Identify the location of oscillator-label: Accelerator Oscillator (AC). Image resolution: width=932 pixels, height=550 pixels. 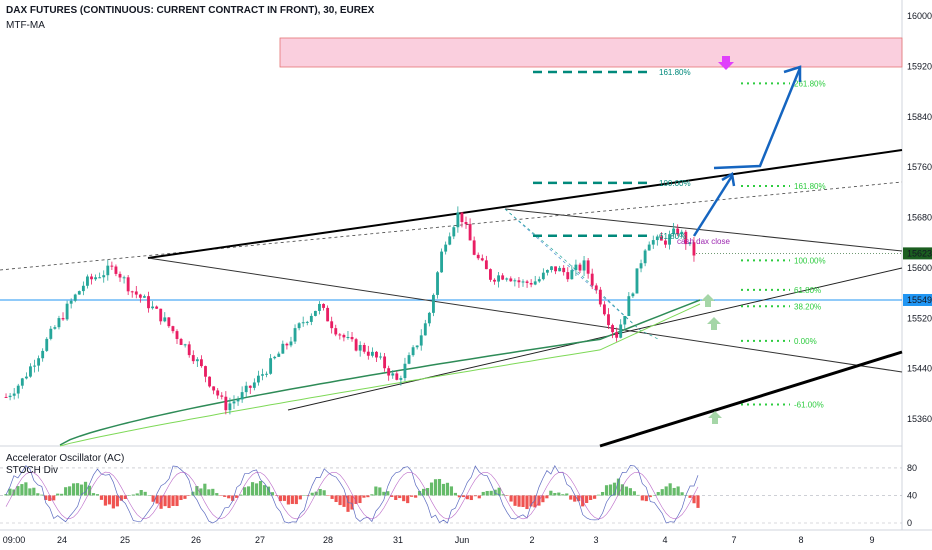
(65, 458).